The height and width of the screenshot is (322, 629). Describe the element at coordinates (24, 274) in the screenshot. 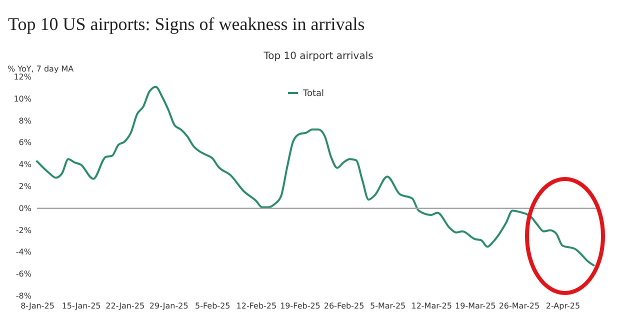

I see `y-tick-label: -6%` at that location.